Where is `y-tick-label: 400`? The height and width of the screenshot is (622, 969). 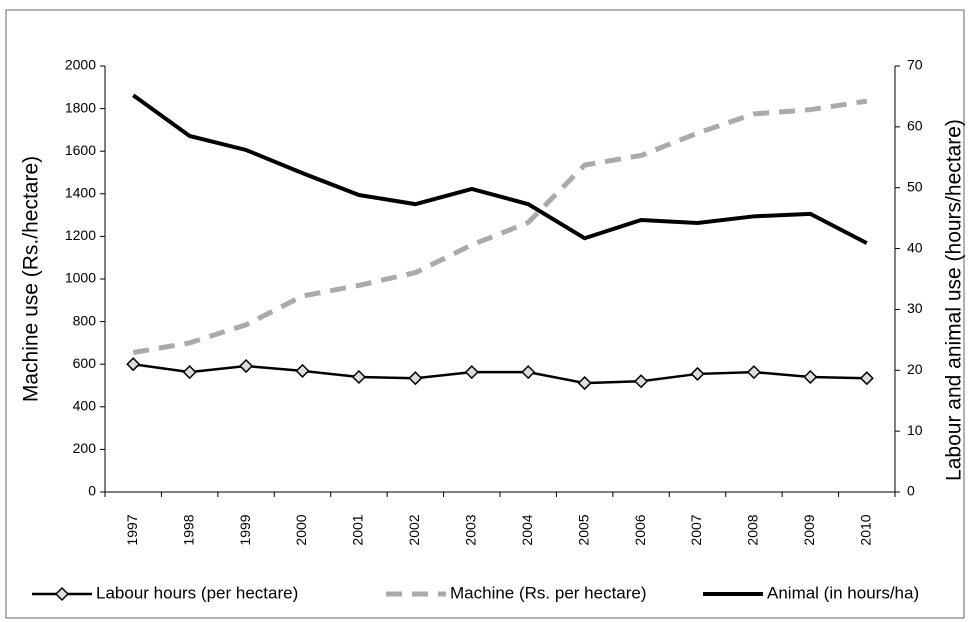 y-tick-label: 400 is located at coordinates (85, 406).